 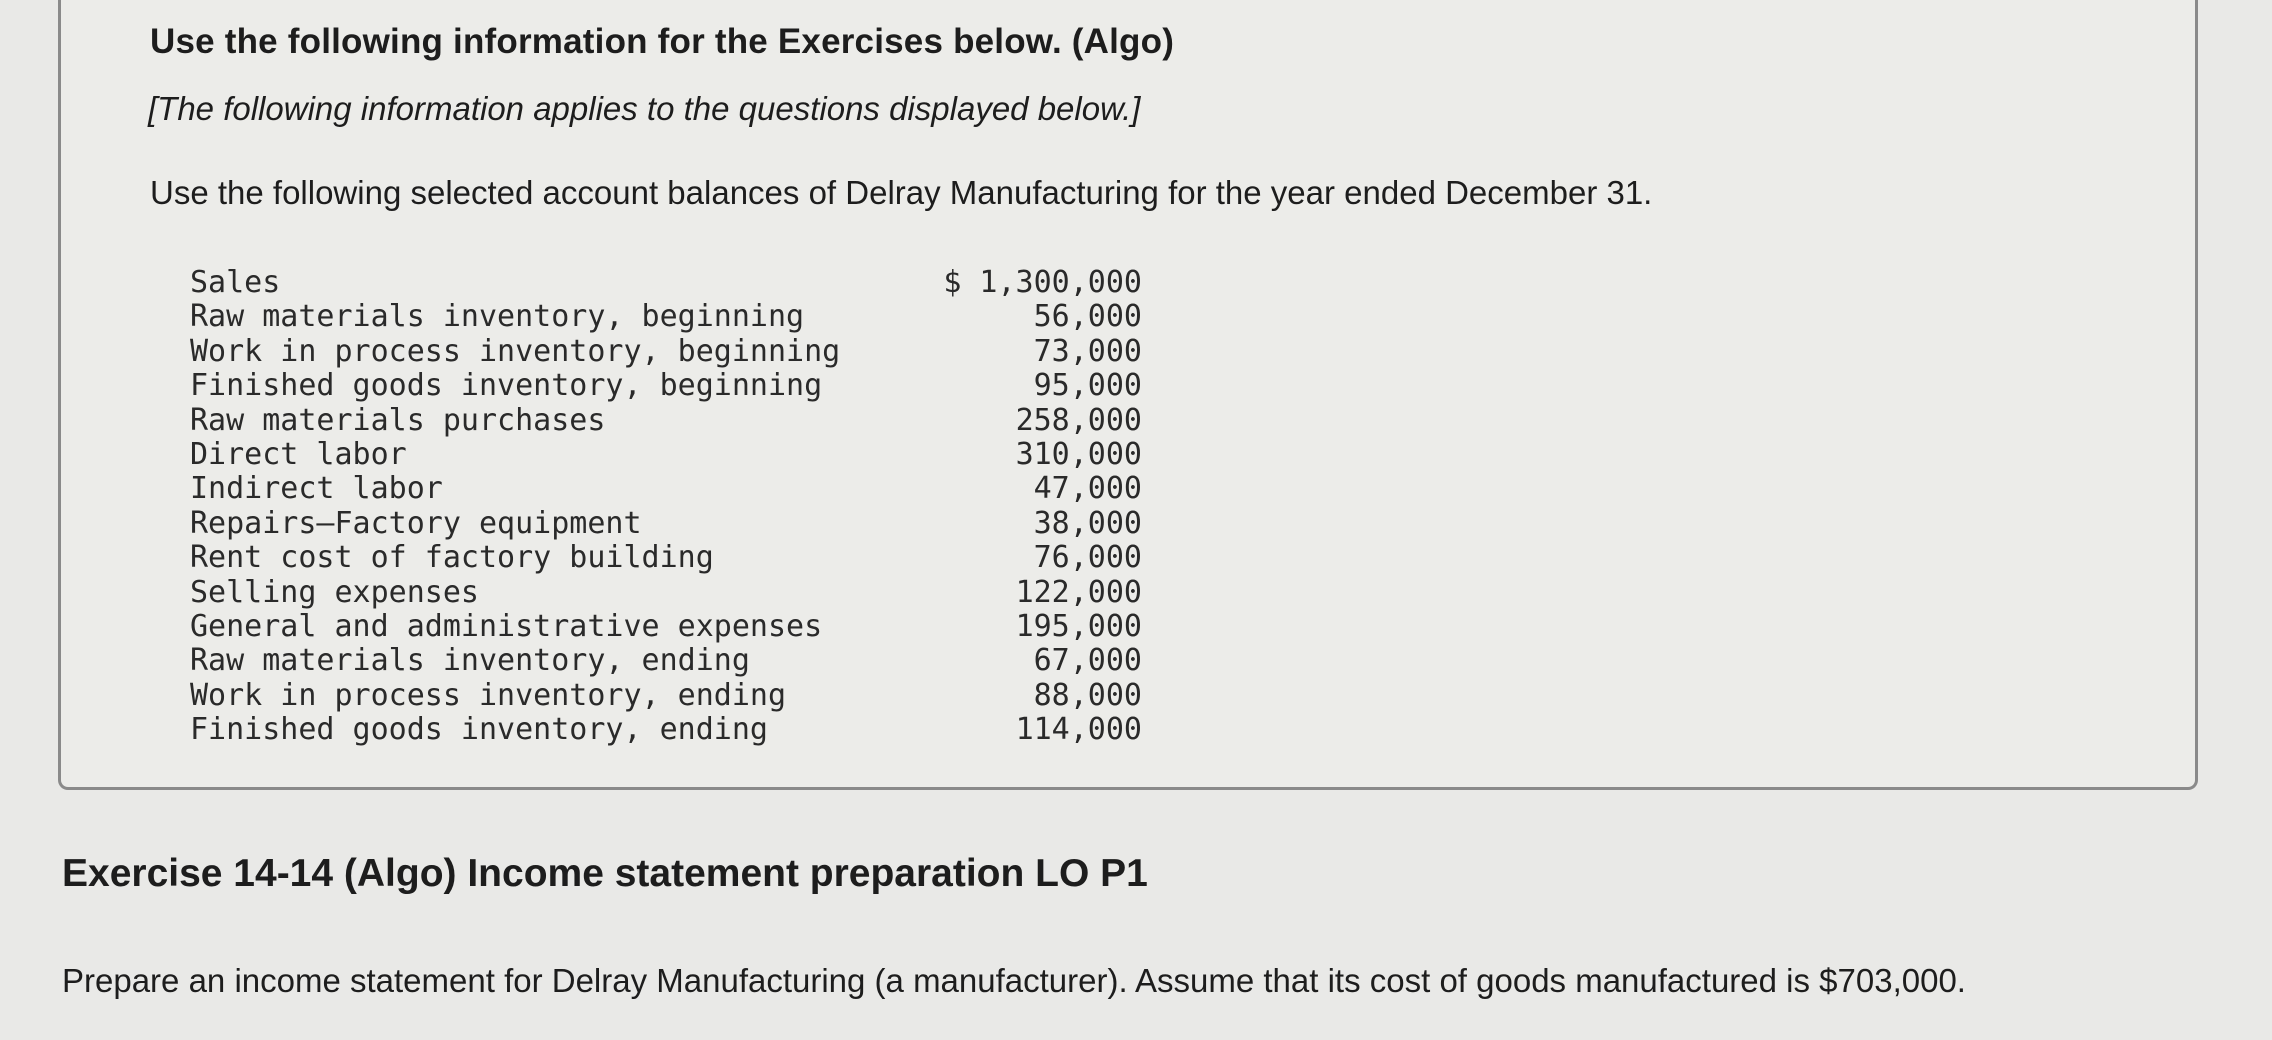 I want to click on table-row: Direct labor 310,000, so click(x=666, y=455).